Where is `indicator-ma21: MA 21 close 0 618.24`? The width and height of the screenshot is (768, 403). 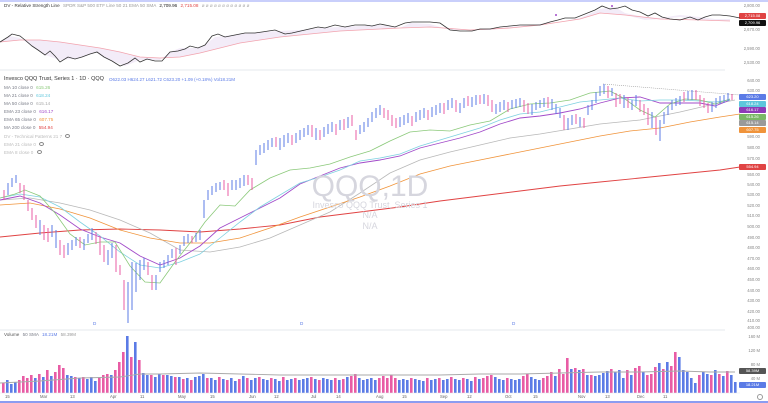
indicator-ma21: MA 21 close 0 618.24 is located at coordinates (27, 96).